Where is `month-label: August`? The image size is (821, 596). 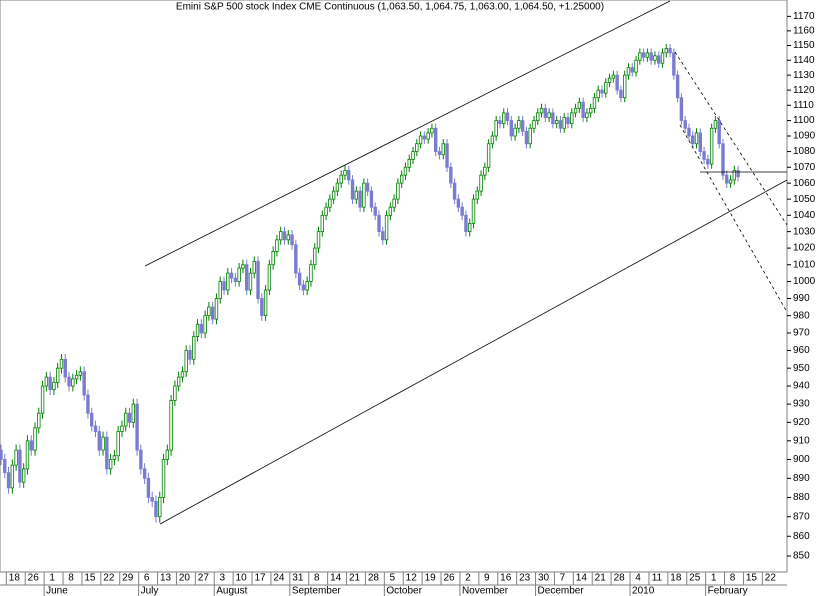 month-label: August is located at coordinates (231, 591).